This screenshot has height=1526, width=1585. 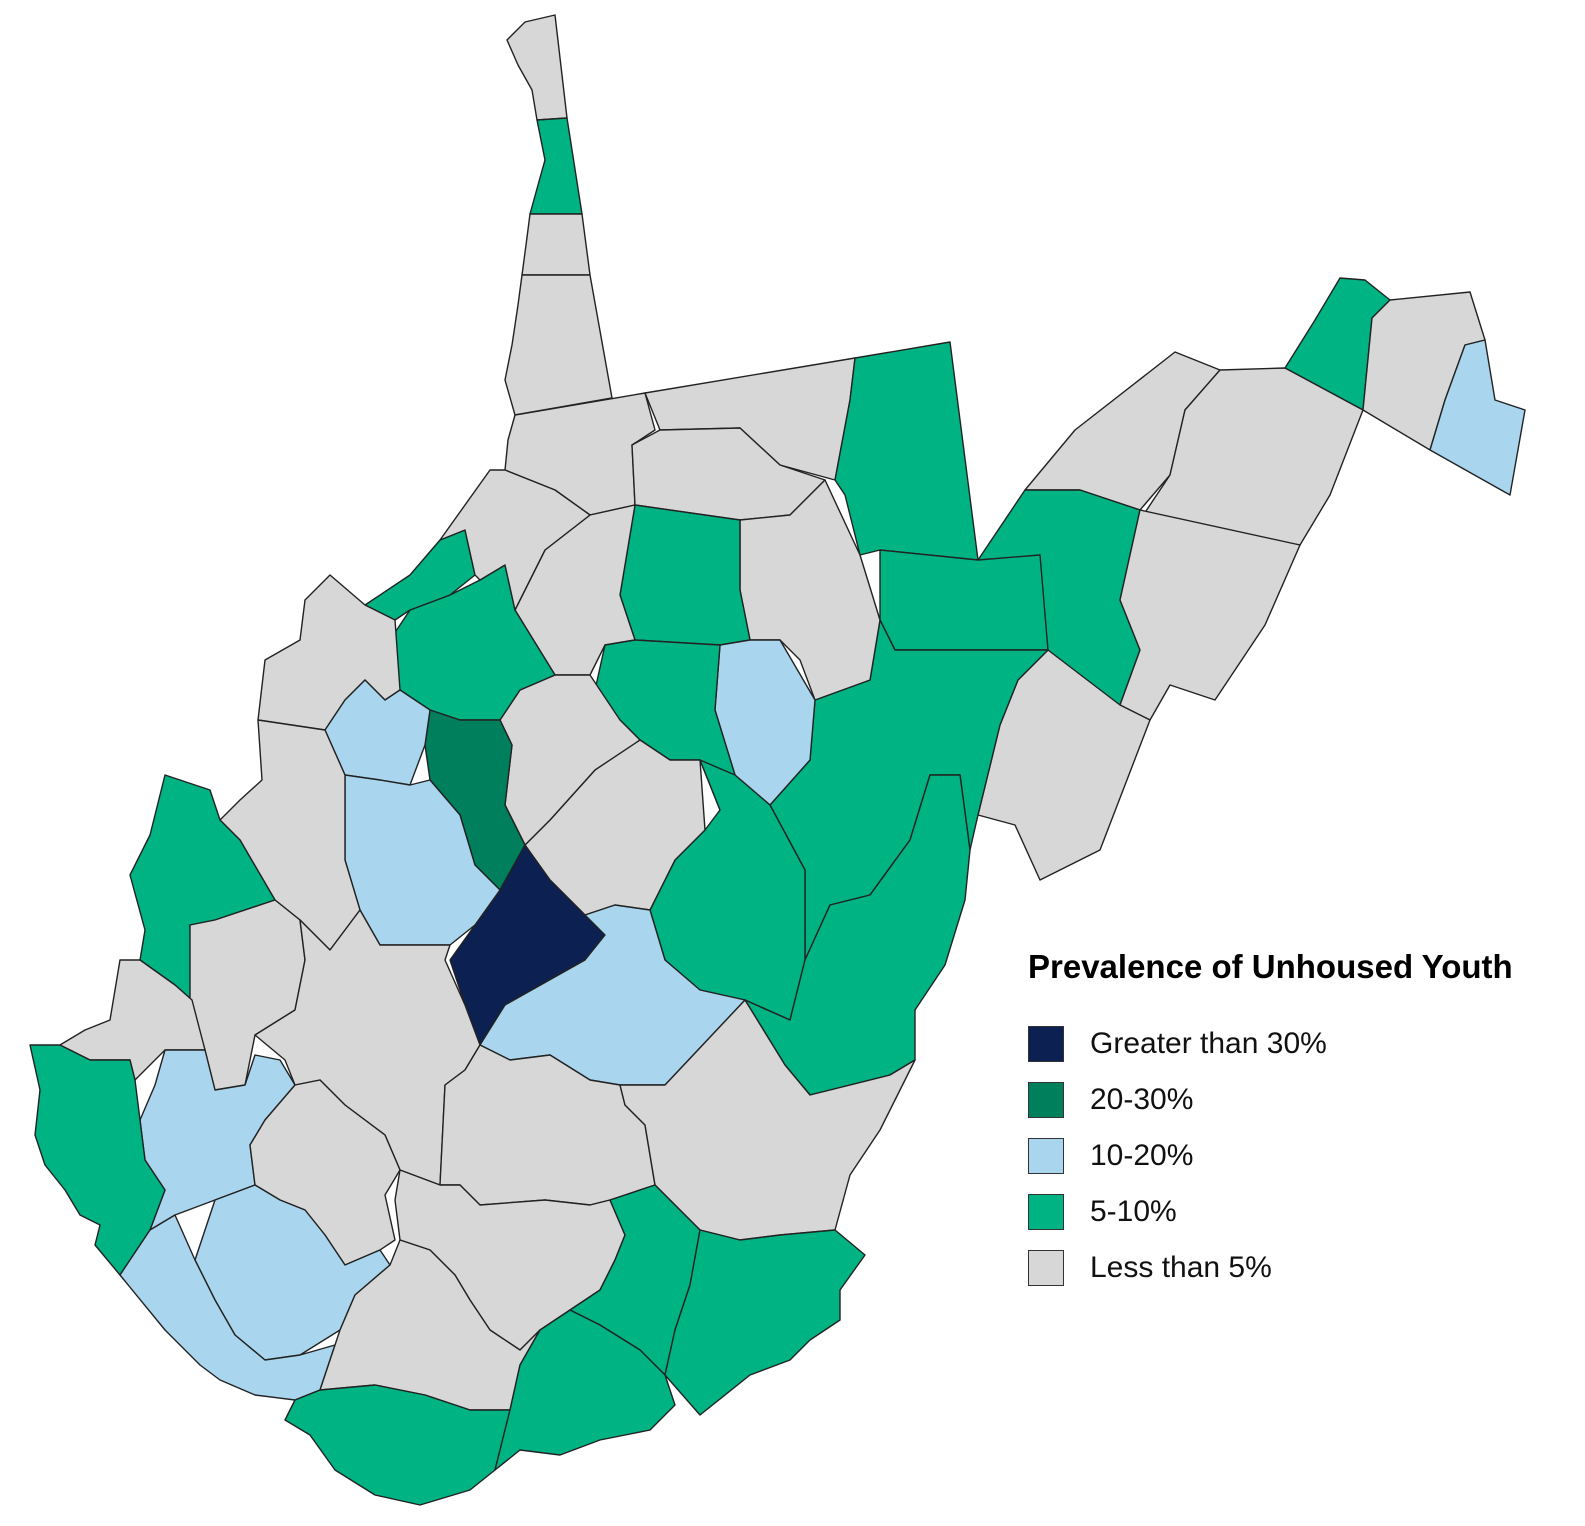 What do you see at coordinates (1208, 1043) in the screenshot?
I see `legend-label: Greater than 30%` at bounding box center [1208, 1043].